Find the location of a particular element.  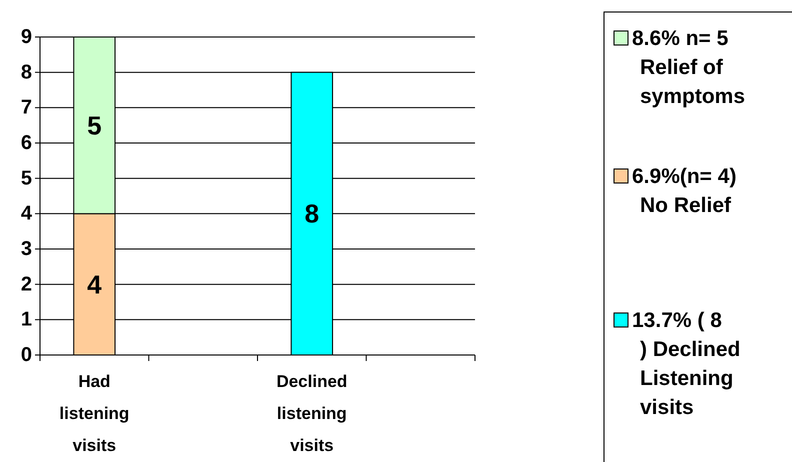

x-tick-label: Had listening visits is located at coordinates (94, 413).